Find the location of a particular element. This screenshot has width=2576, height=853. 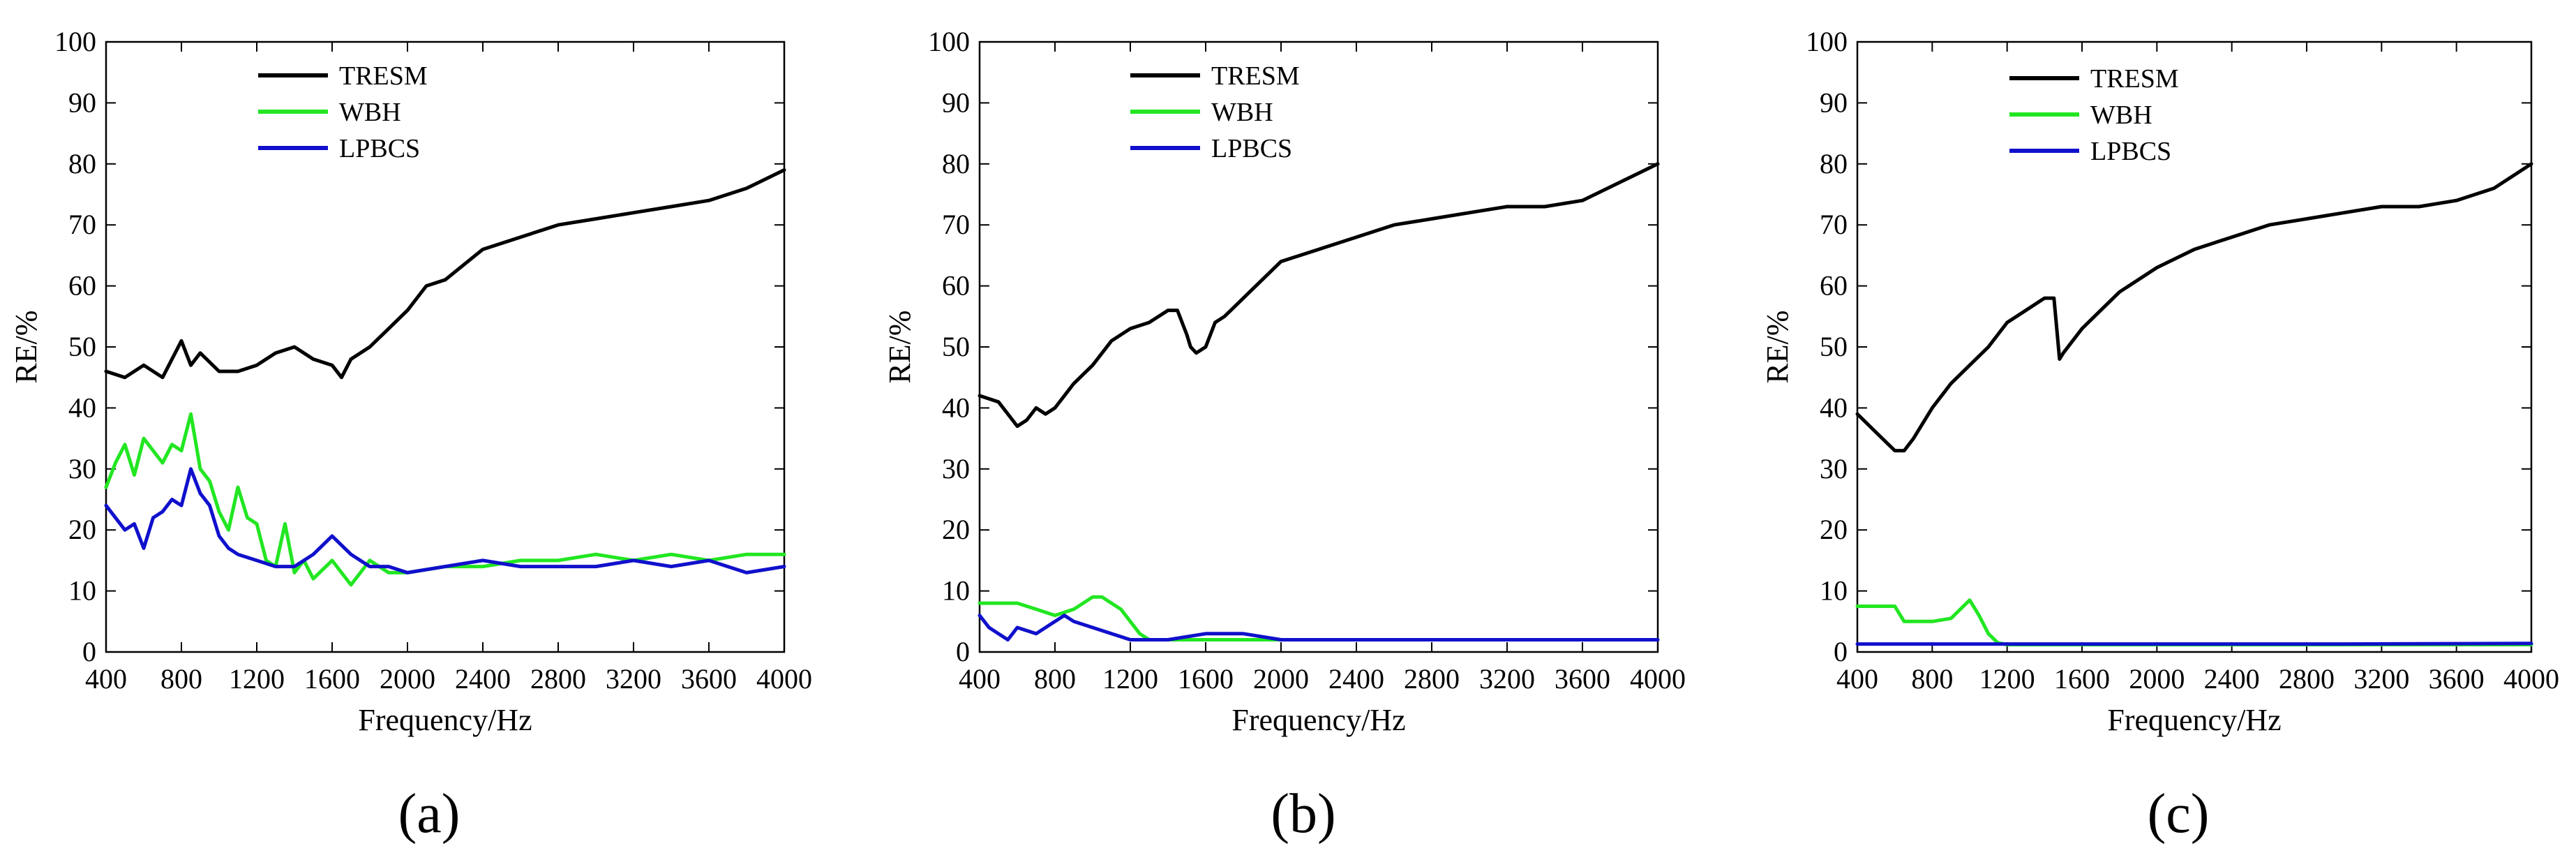

panel-label: (b) is located at coordinates (1303, 814).